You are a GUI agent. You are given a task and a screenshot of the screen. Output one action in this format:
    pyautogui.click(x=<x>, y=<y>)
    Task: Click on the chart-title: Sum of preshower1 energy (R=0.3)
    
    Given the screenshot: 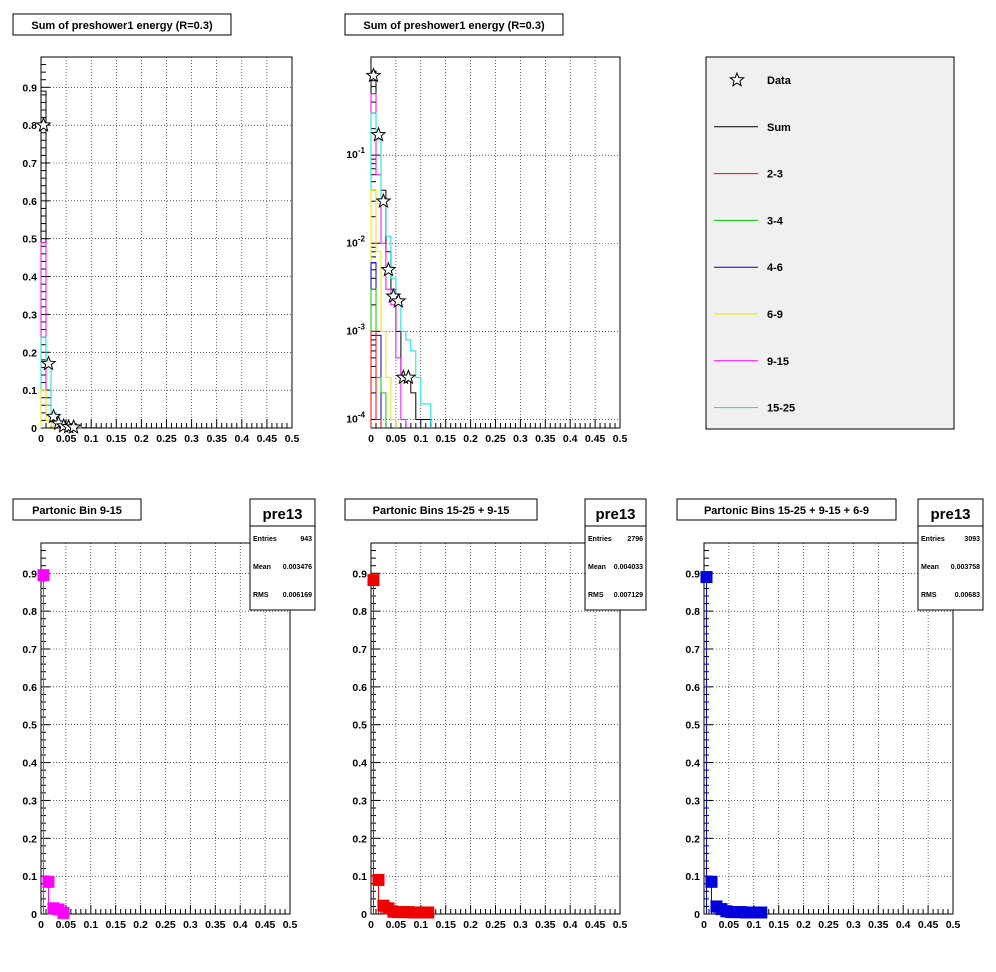 What is the action you would take?
    pyautogui.click(x=454, y=26)
    